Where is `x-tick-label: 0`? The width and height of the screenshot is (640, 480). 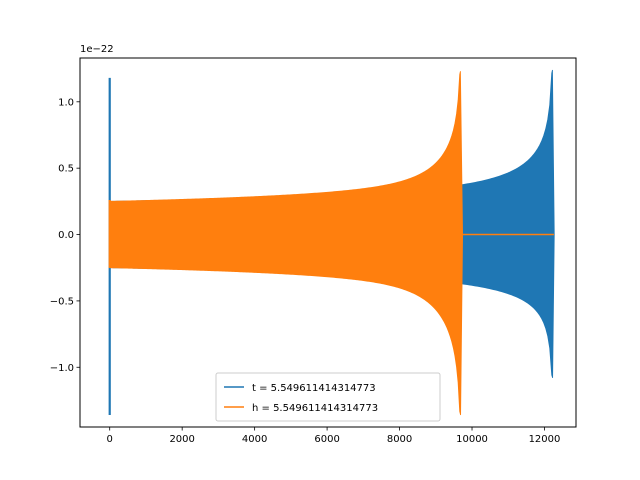
x-tick-label: 0 is located at coordinates (110, 439).